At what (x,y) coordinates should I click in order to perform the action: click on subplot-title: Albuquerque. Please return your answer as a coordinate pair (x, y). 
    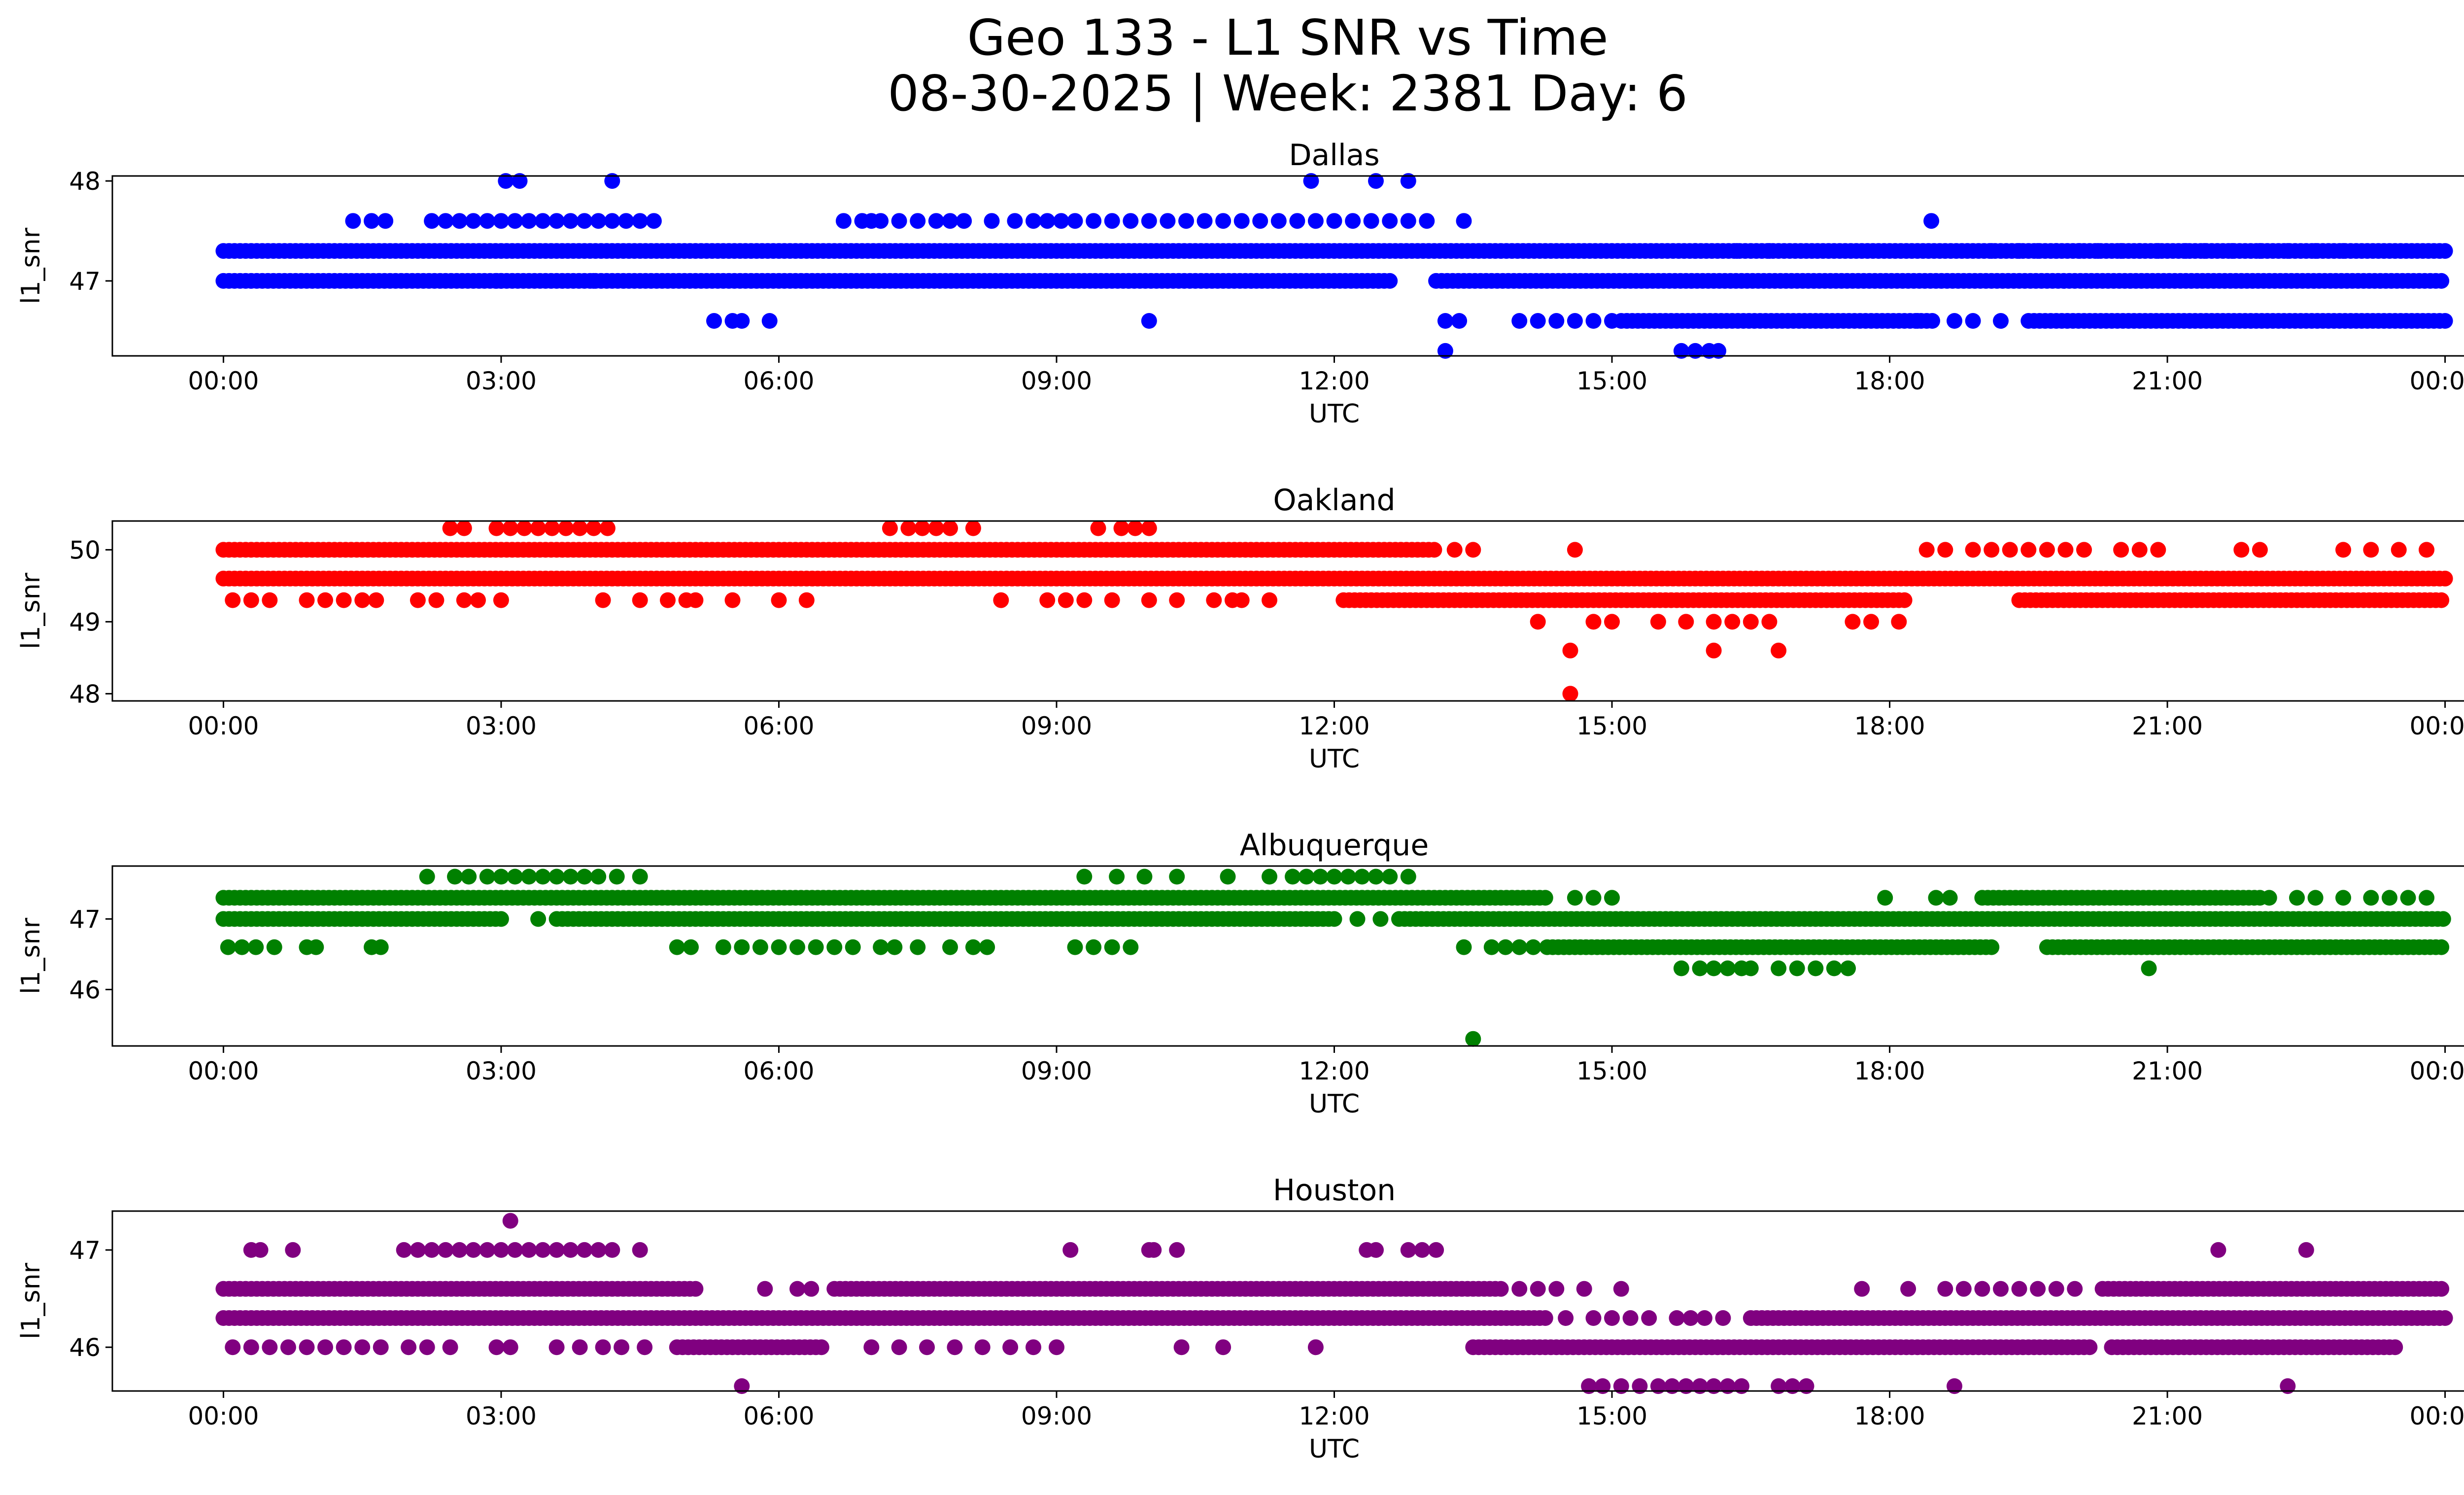
    Looking at the image, I should click on (1334, 845).